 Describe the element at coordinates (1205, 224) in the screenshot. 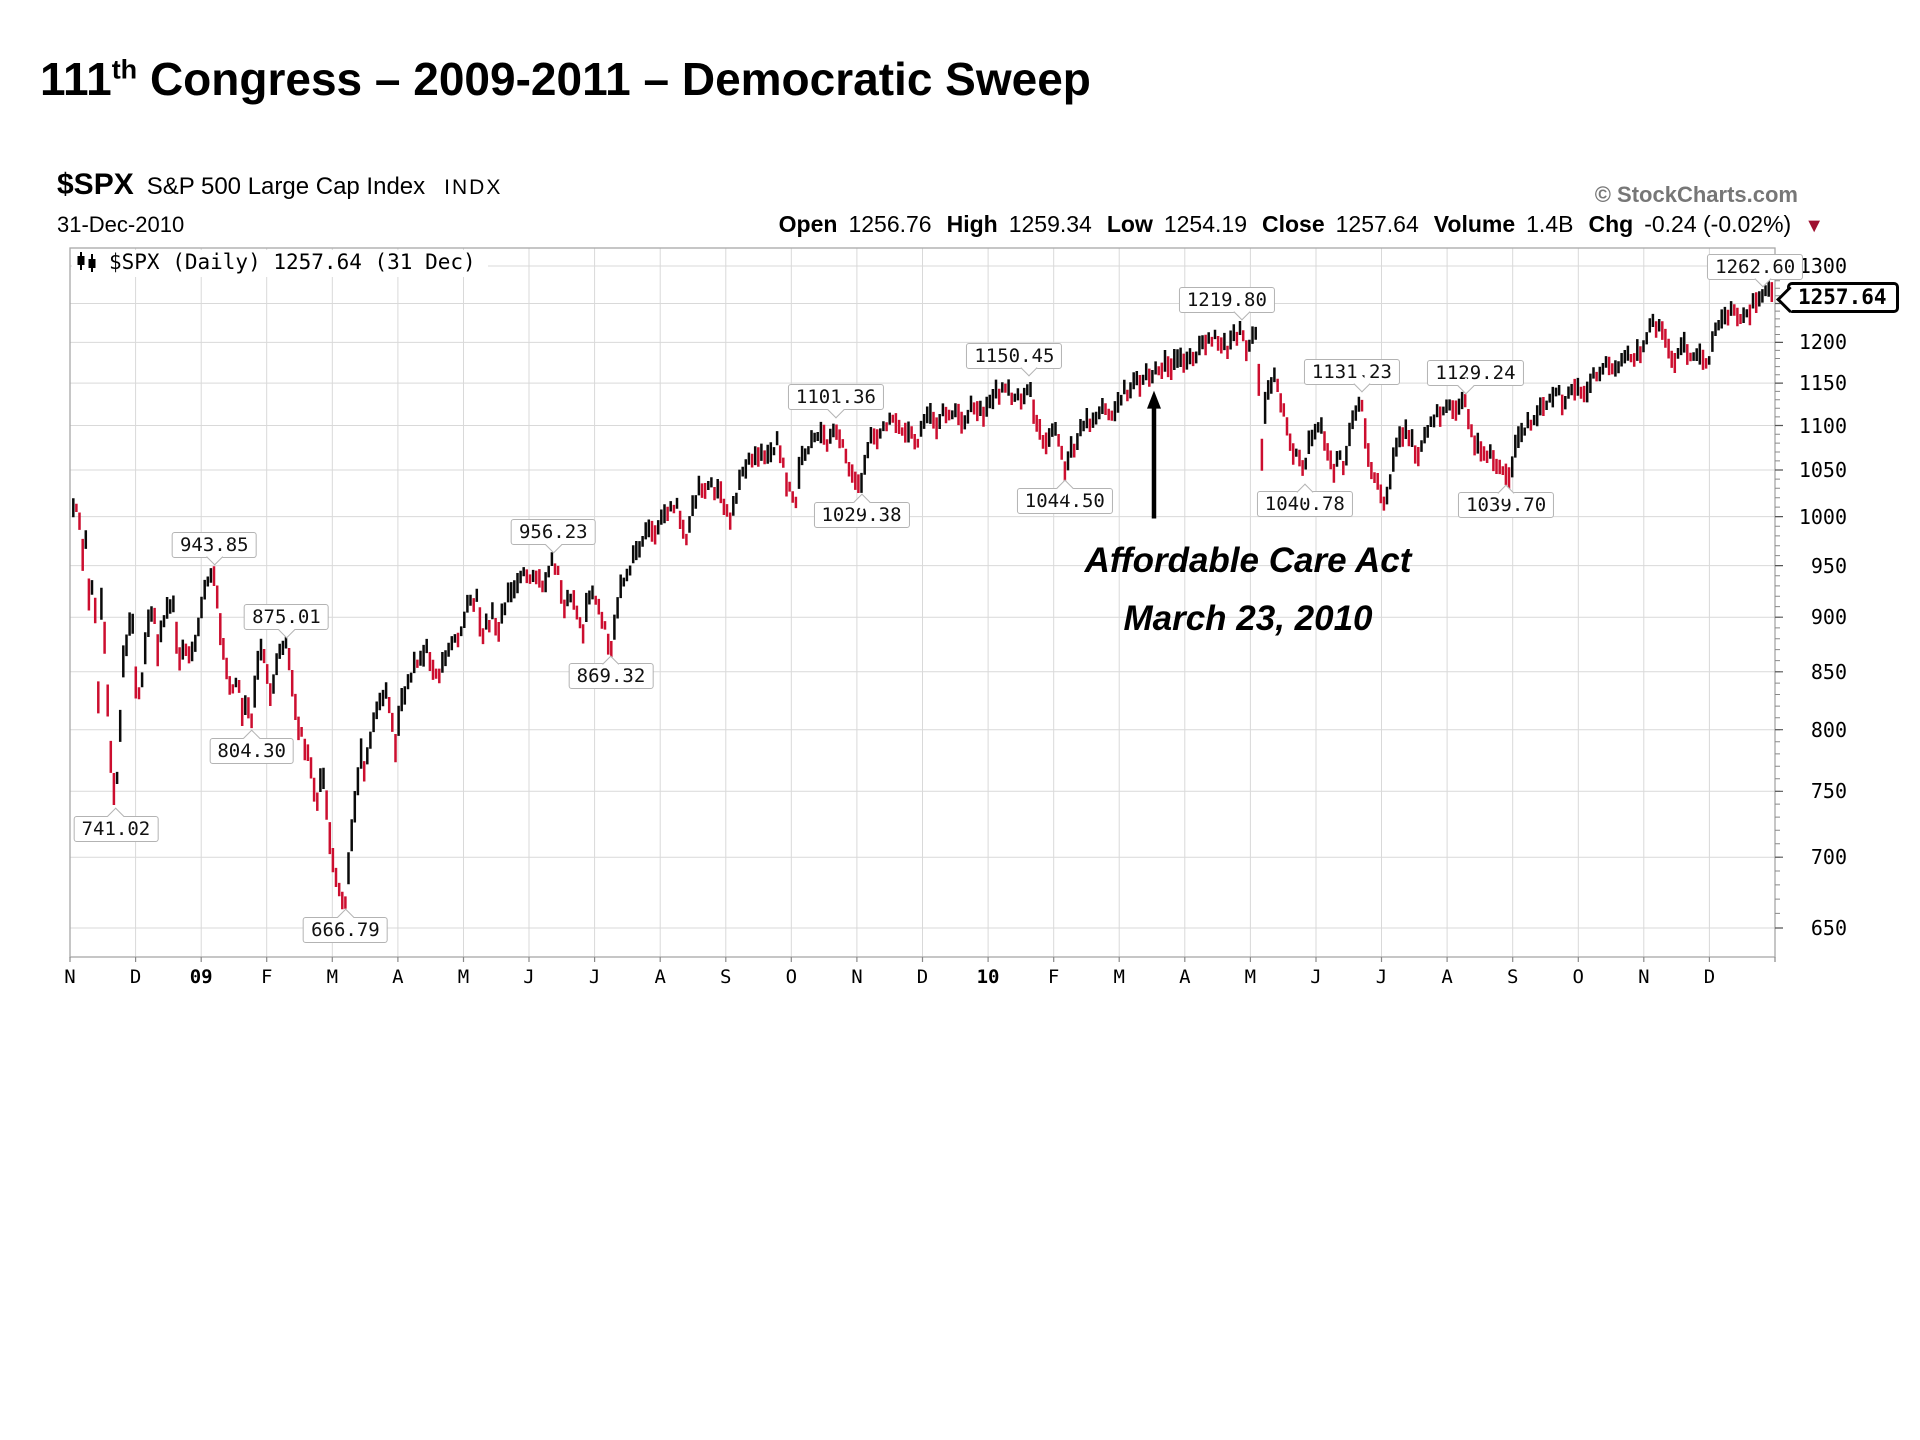

I see `quote-value: 1254.19` at that location.